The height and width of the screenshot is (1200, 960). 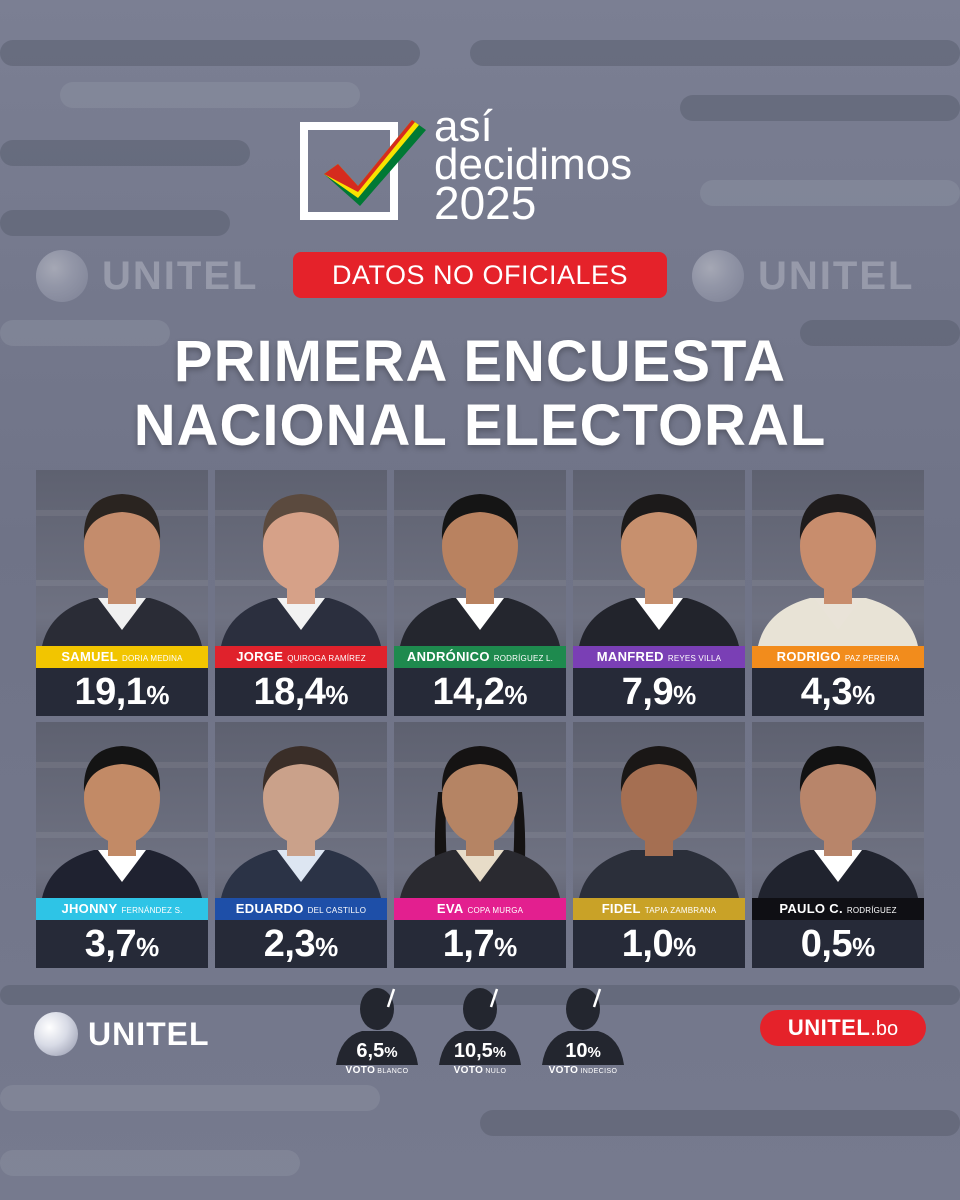 I want to click on candidate-first-name: MANFRED, so click(x=630, y=656).